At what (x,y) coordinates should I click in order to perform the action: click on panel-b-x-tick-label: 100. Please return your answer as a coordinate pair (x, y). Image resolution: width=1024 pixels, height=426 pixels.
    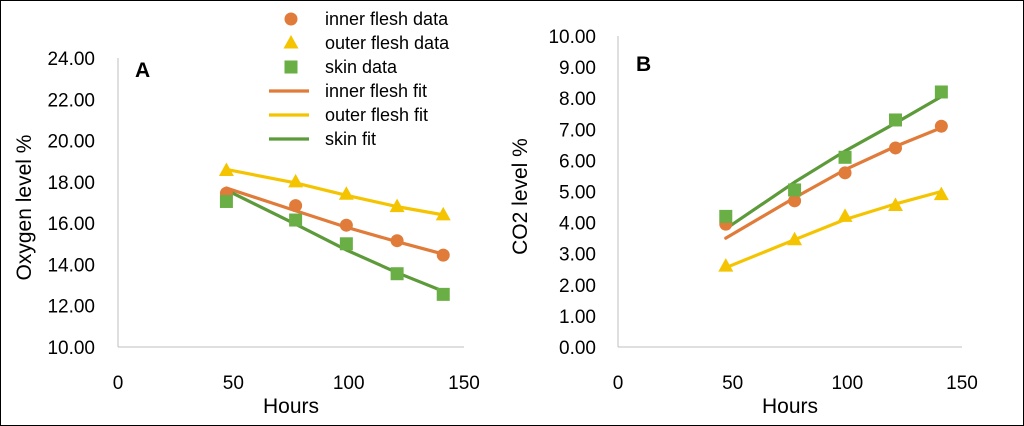
    Looking at the image, I should click on (847, 383).